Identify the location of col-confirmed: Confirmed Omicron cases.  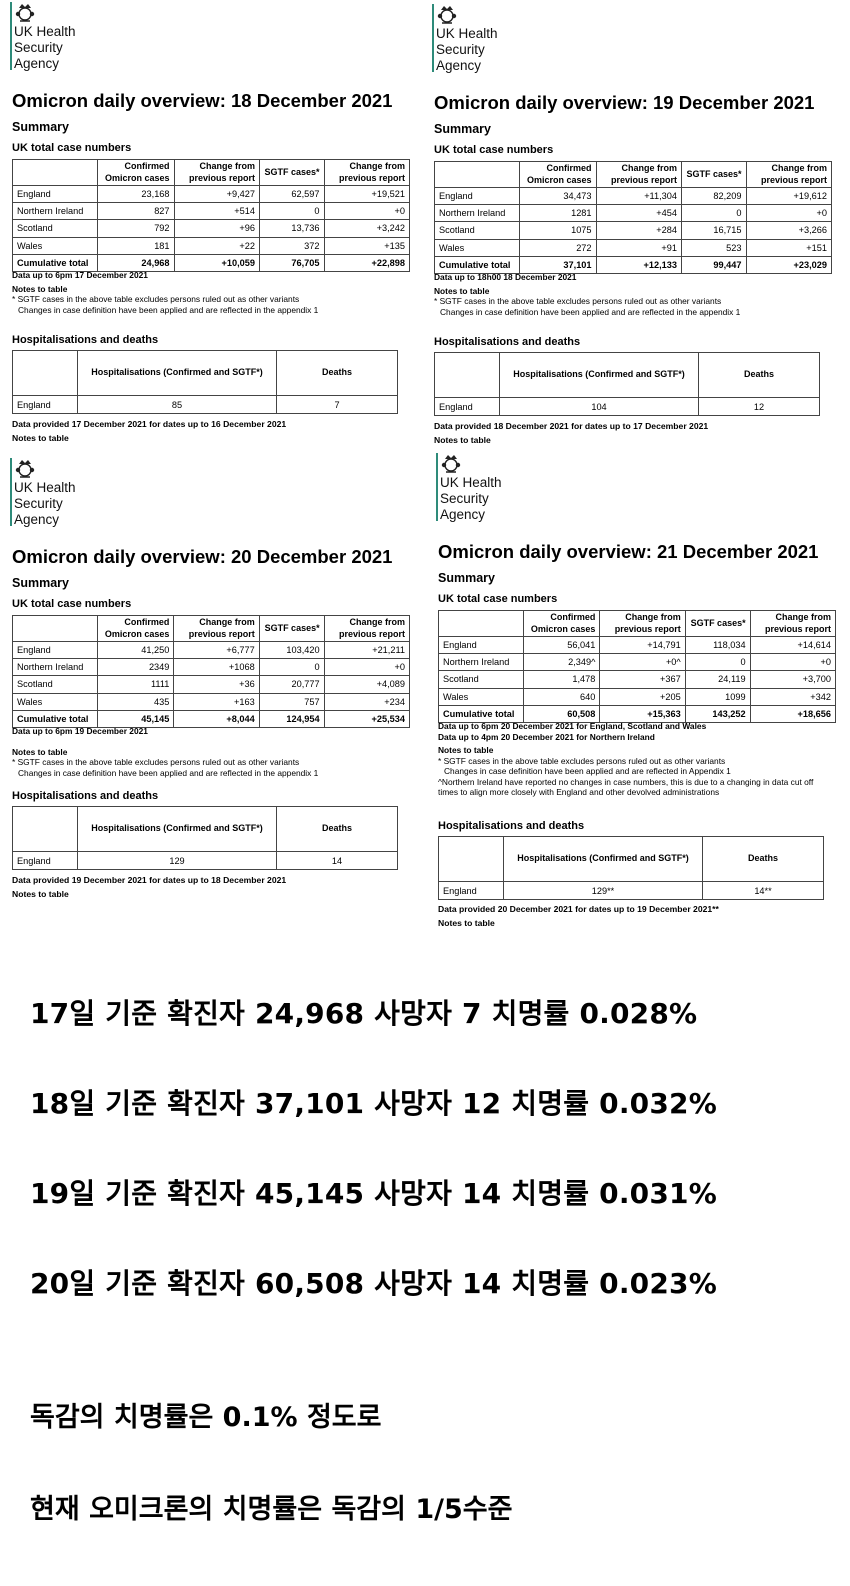
(135, 628).